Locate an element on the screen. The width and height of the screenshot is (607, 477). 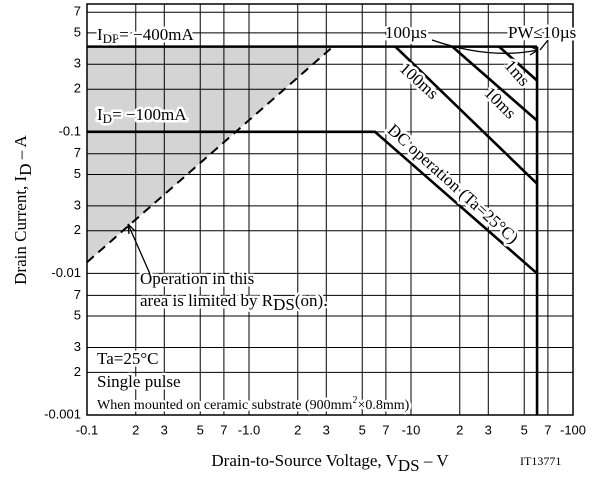
y-tick-label: -0.01 is located at coordinates (66, 272).